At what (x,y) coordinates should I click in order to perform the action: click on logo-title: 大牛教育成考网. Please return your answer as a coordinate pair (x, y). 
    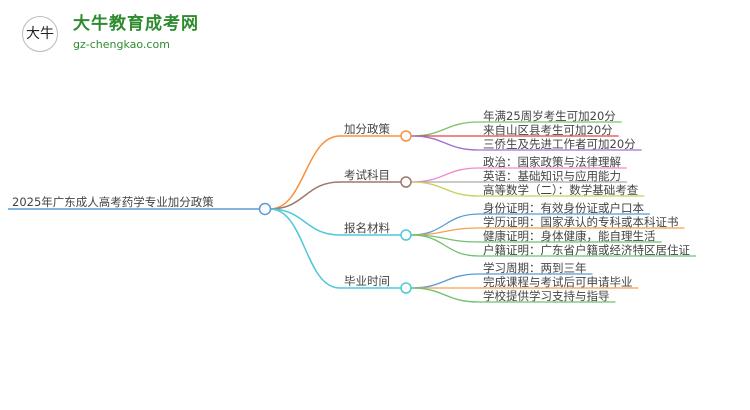
    Looking at the image, I should click on (136, 24).